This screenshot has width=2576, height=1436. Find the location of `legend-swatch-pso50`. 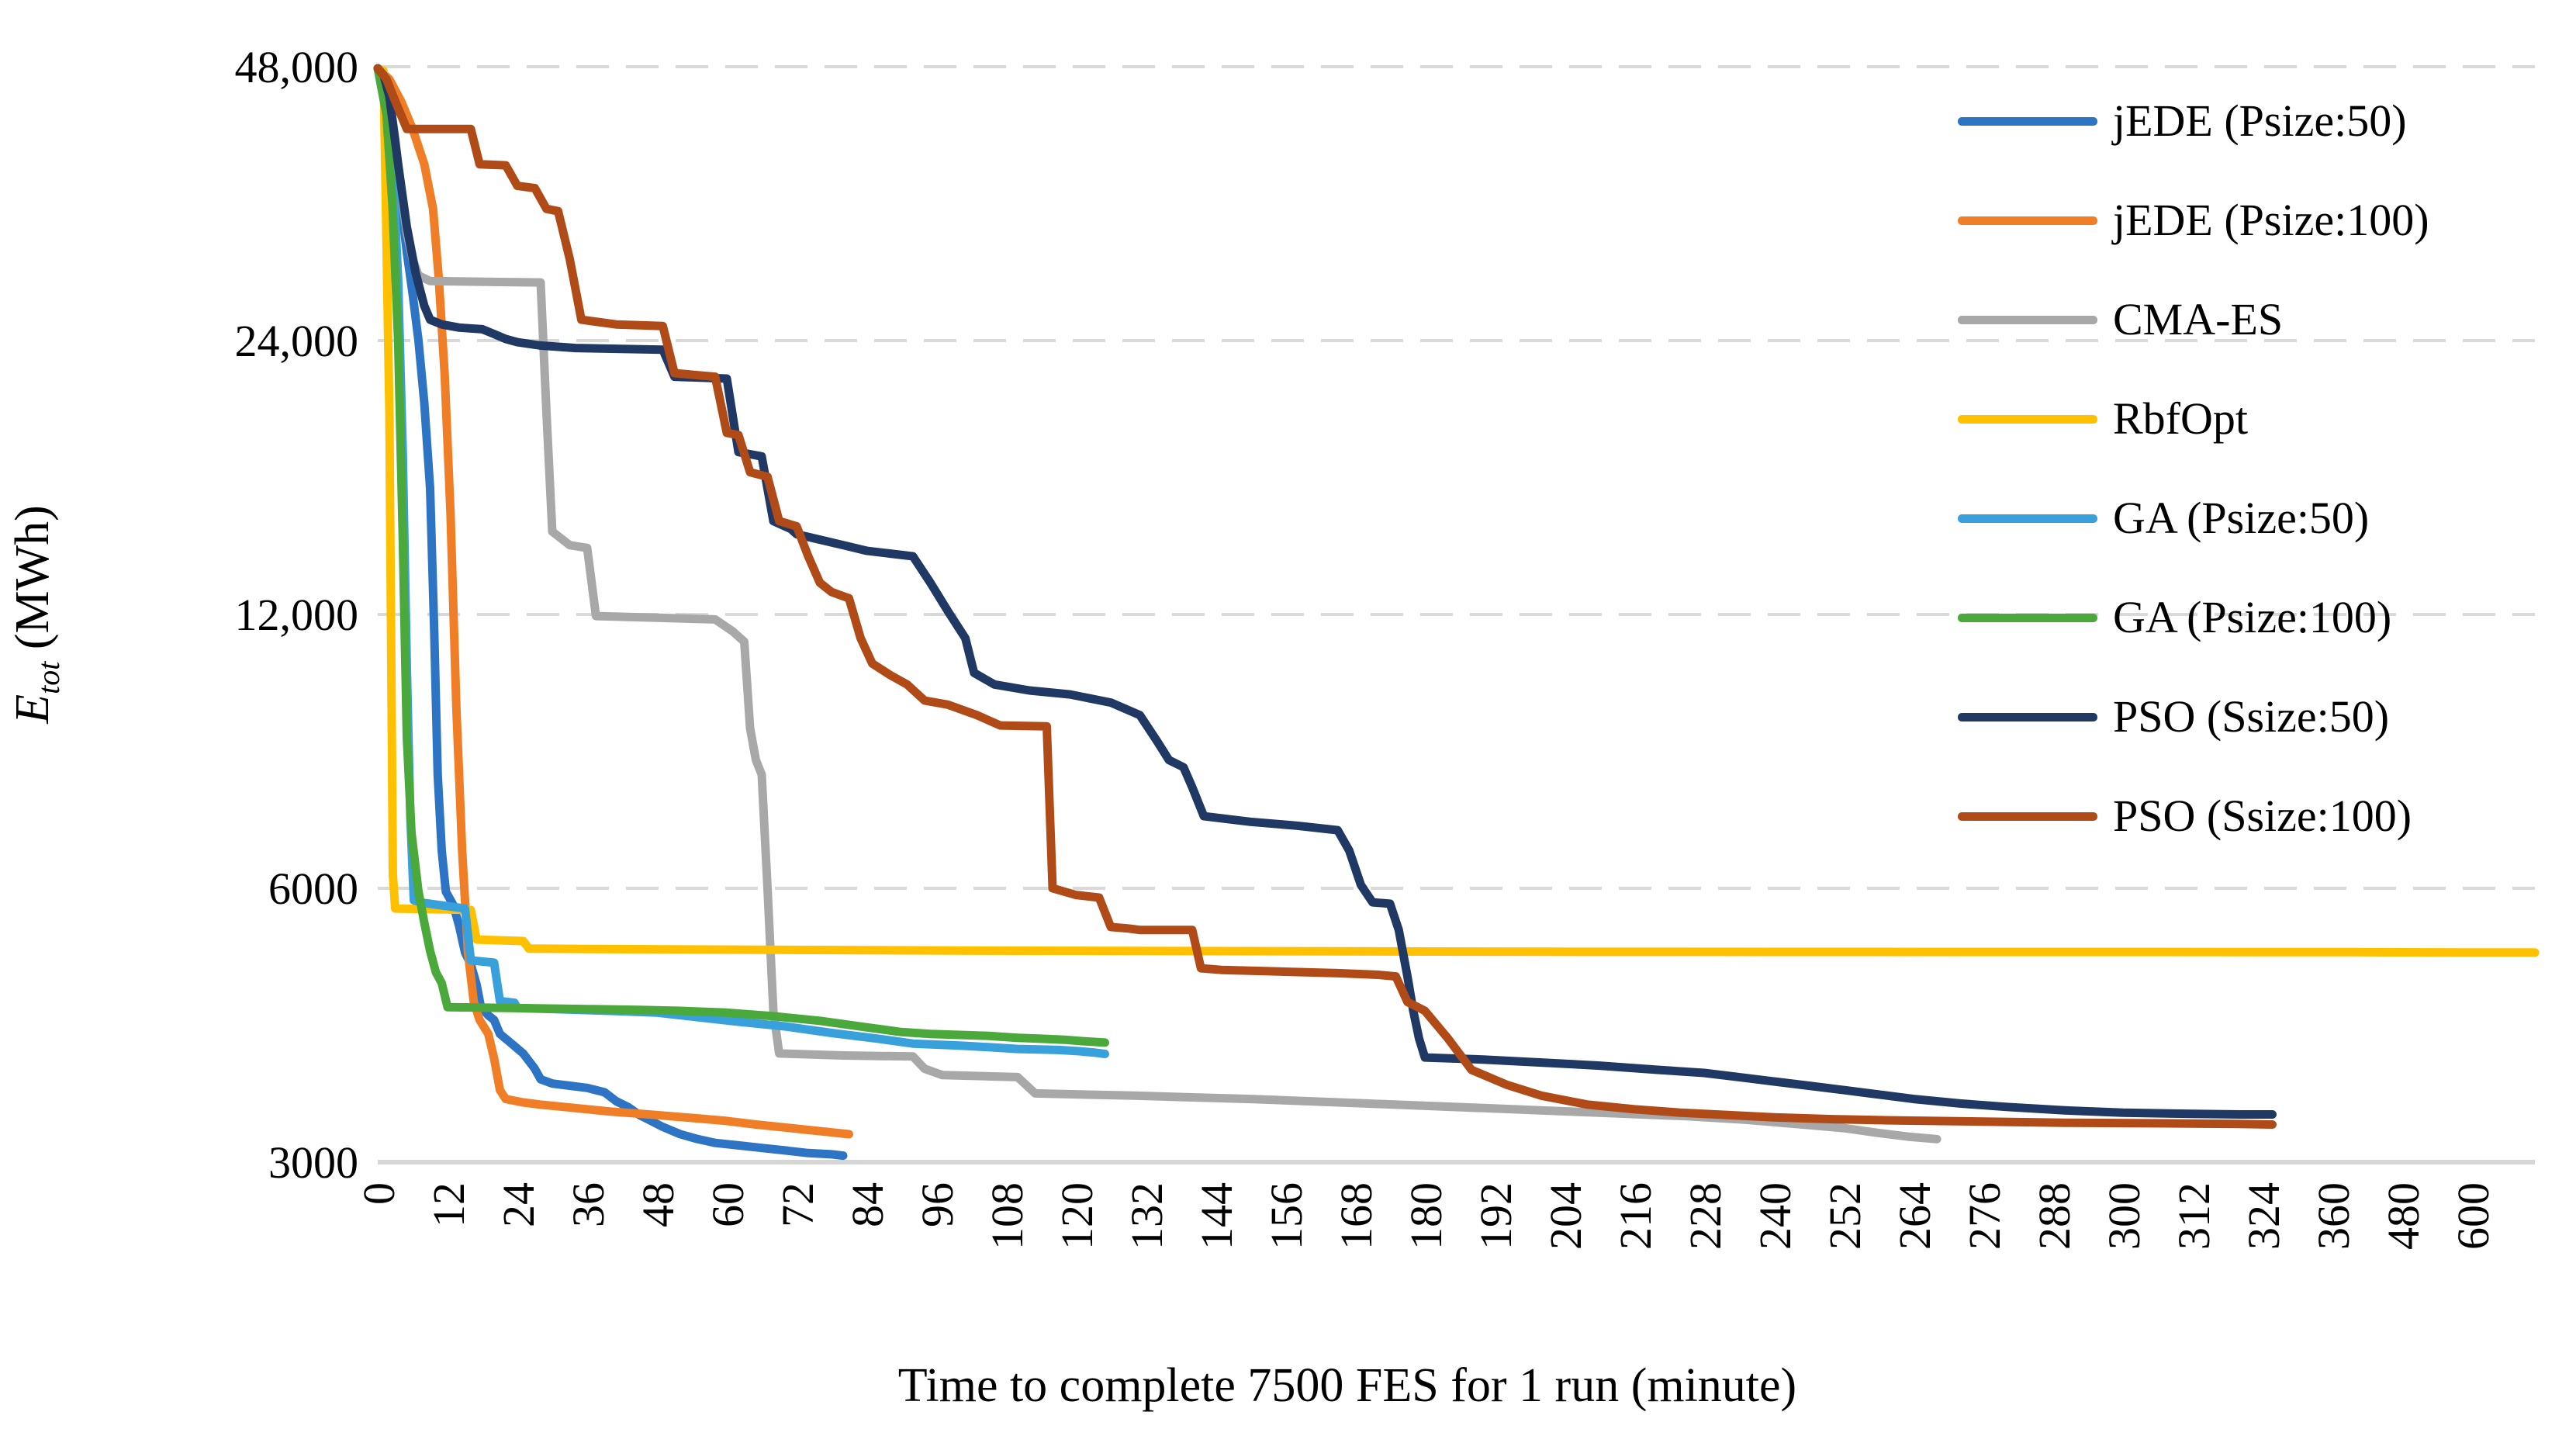

legend-swatch-pso50 is located at coordinates (2027, 717).